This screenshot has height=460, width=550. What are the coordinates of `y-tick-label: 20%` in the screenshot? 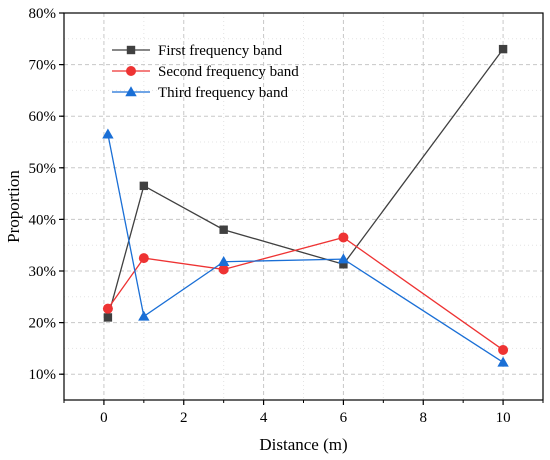 It's located at (43, 324).